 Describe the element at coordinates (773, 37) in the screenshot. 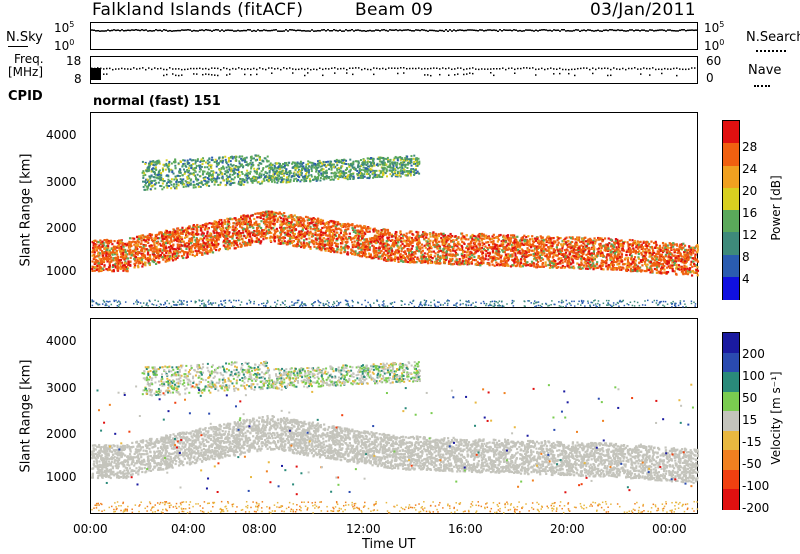

I see `nsearch-label: N.Search` at that location.